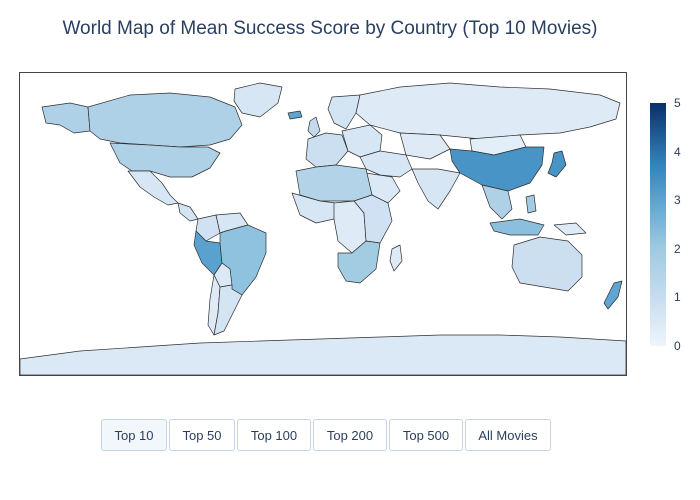 The width and height of the screenshot is (700, 500). What do you see at coordinates (677, 103) in the screenshot?
I see `colorbar-tick-label: 5` at bounding box center [677, 103].